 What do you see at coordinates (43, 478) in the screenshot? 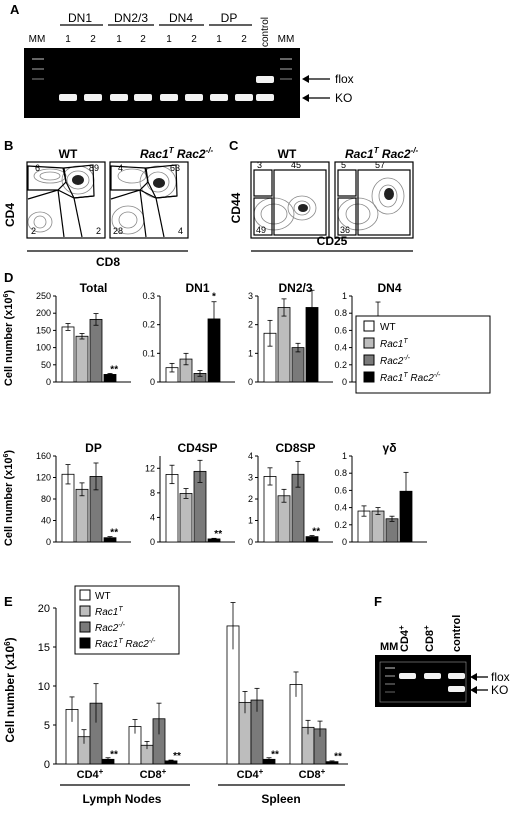
I see `y-tick-label: 120` at bounding box center [43, 478].